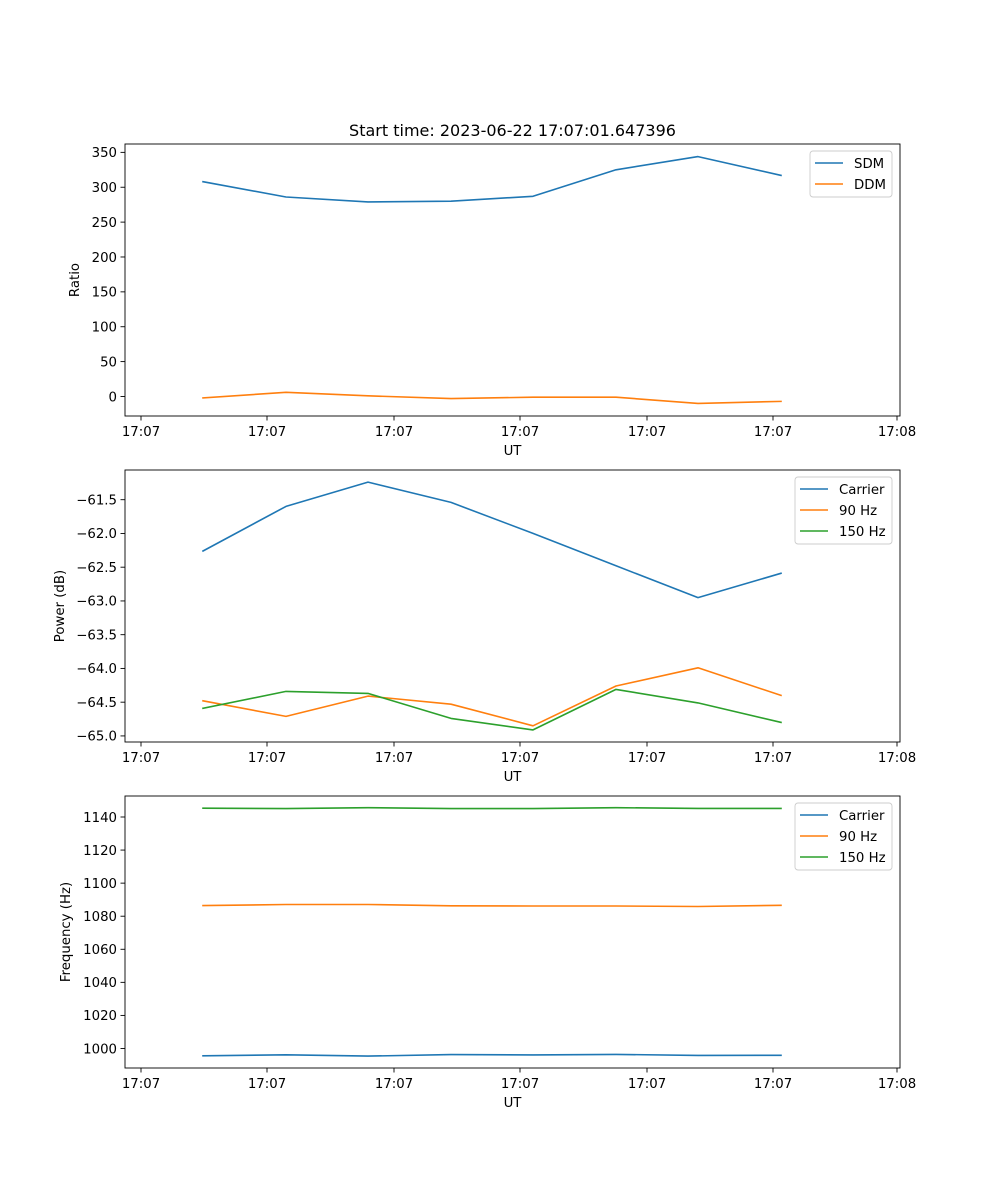 Image resolution: width=1000 pixels, height=1200 pixels. I want to click on y-axis-label: Power (dB), so click(60, 606).